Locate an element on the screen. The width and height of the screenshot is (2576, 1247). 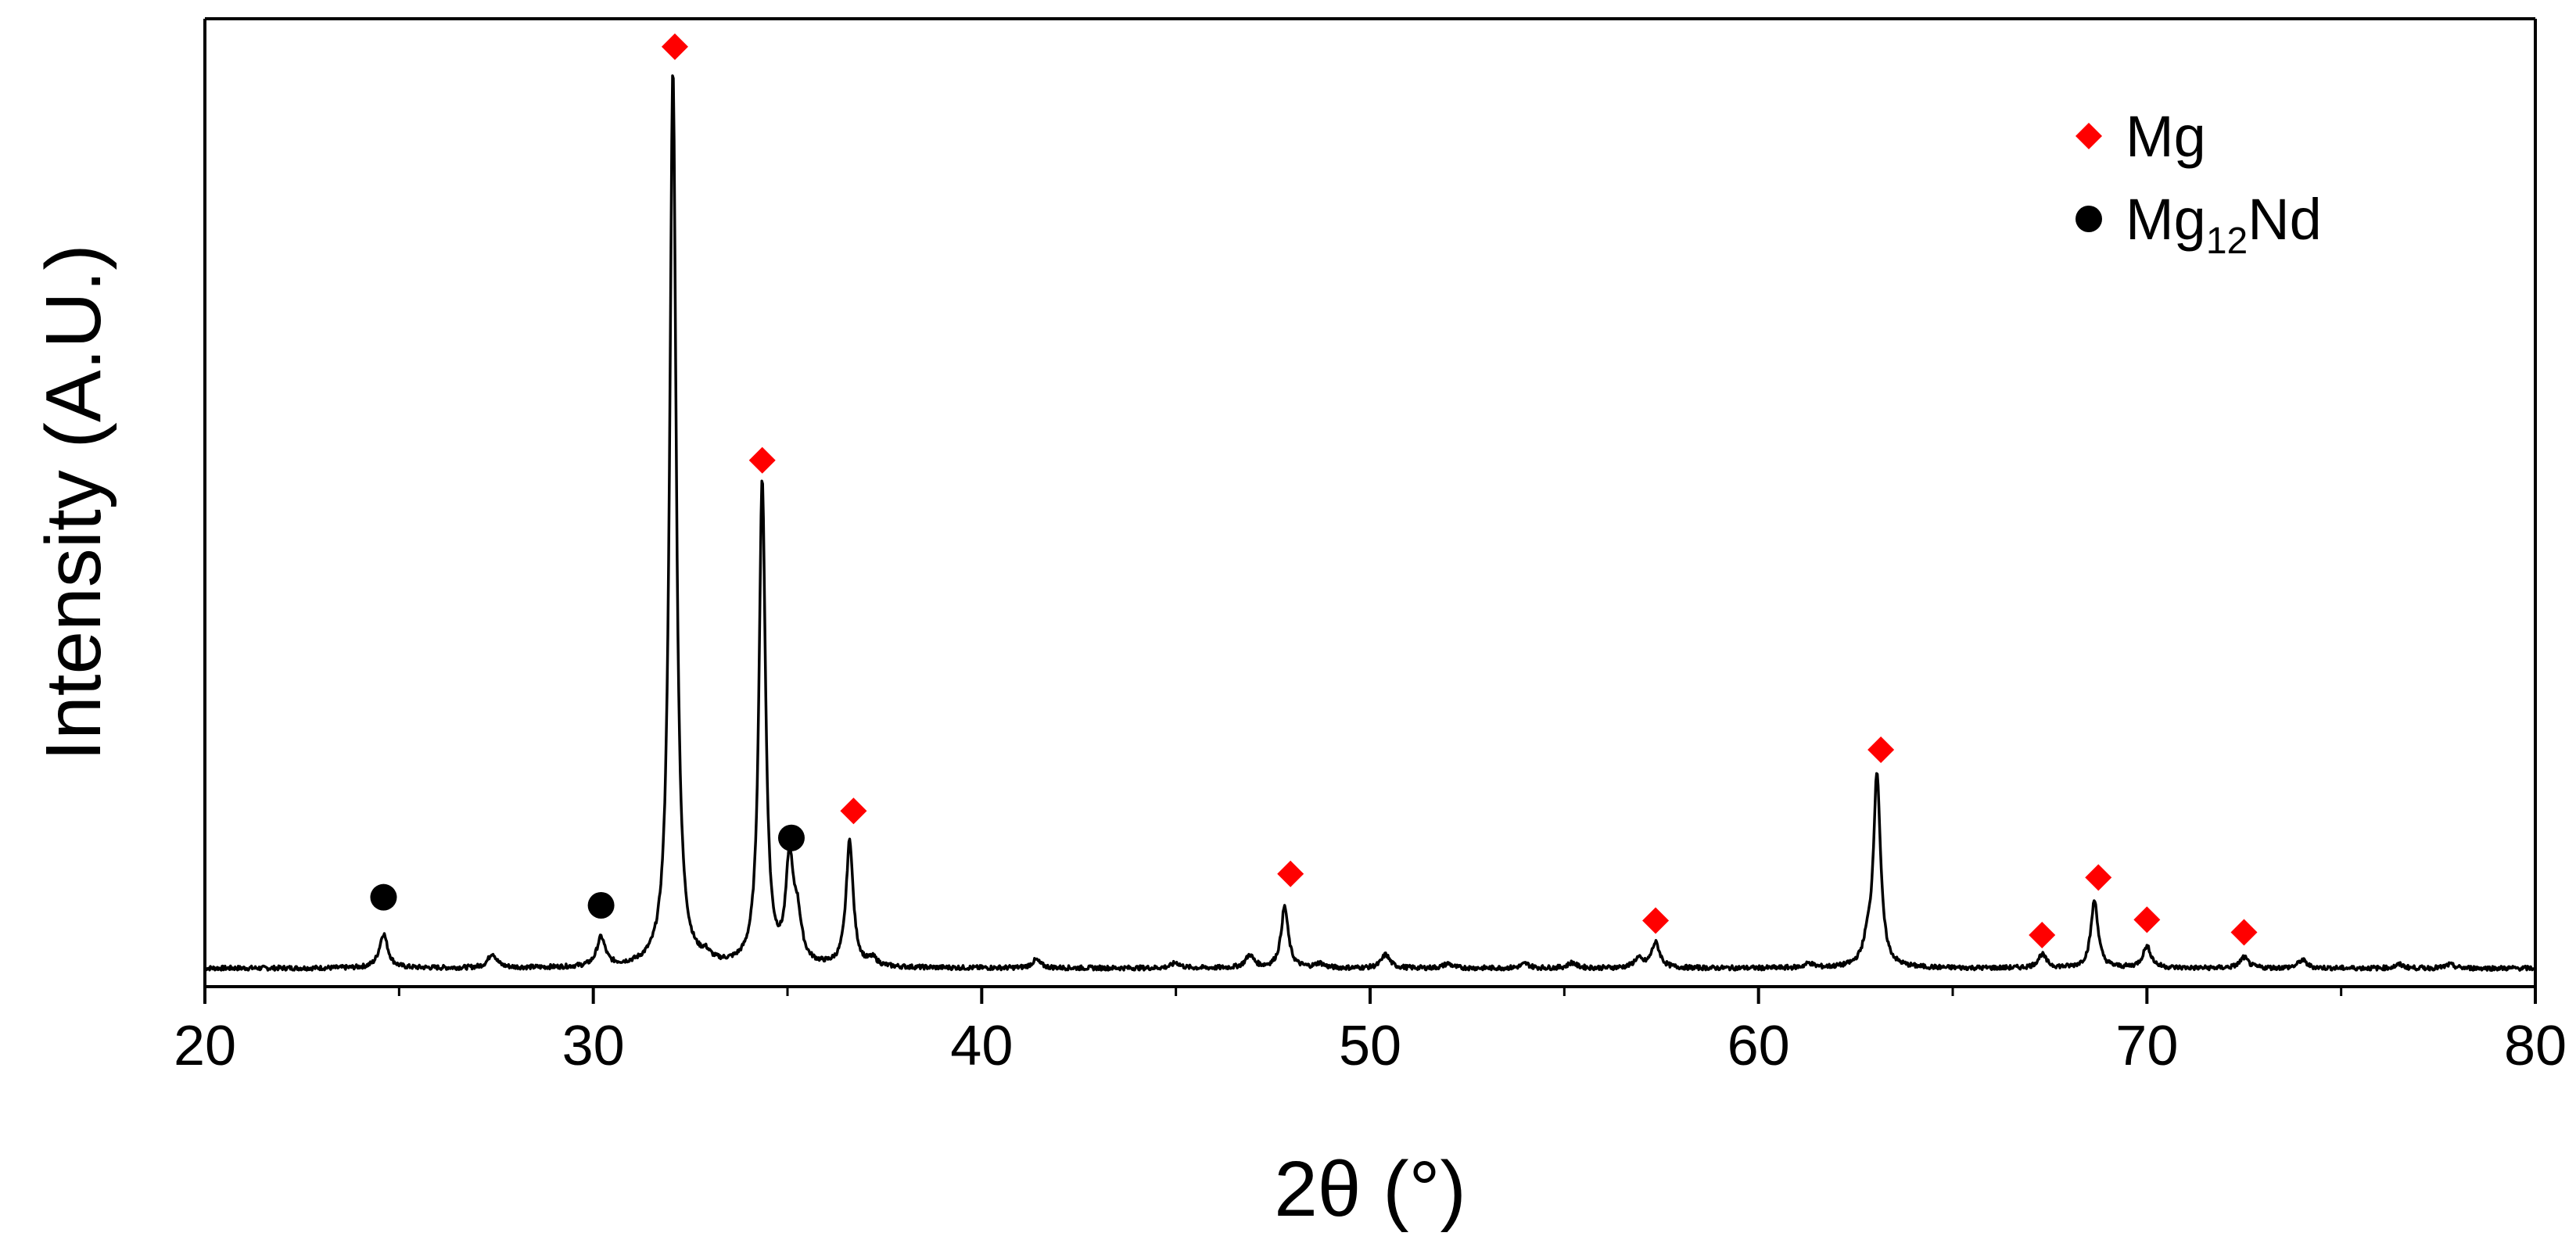
x-tick-label: 60 is located at coordinates (1758, 1046).